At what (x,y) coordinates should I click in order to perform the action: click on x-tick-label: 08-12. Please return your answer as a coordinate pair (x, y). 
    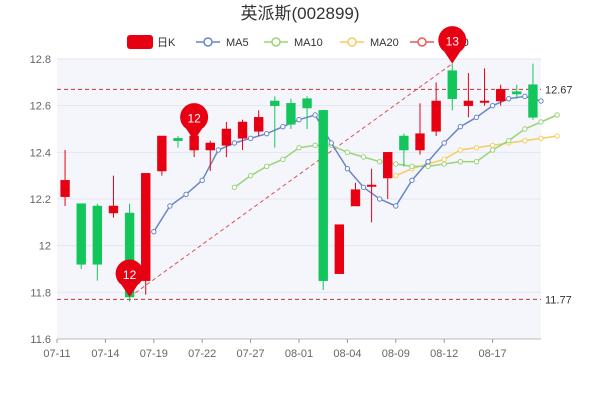
    Looking at the image, I should click on (444, 354).